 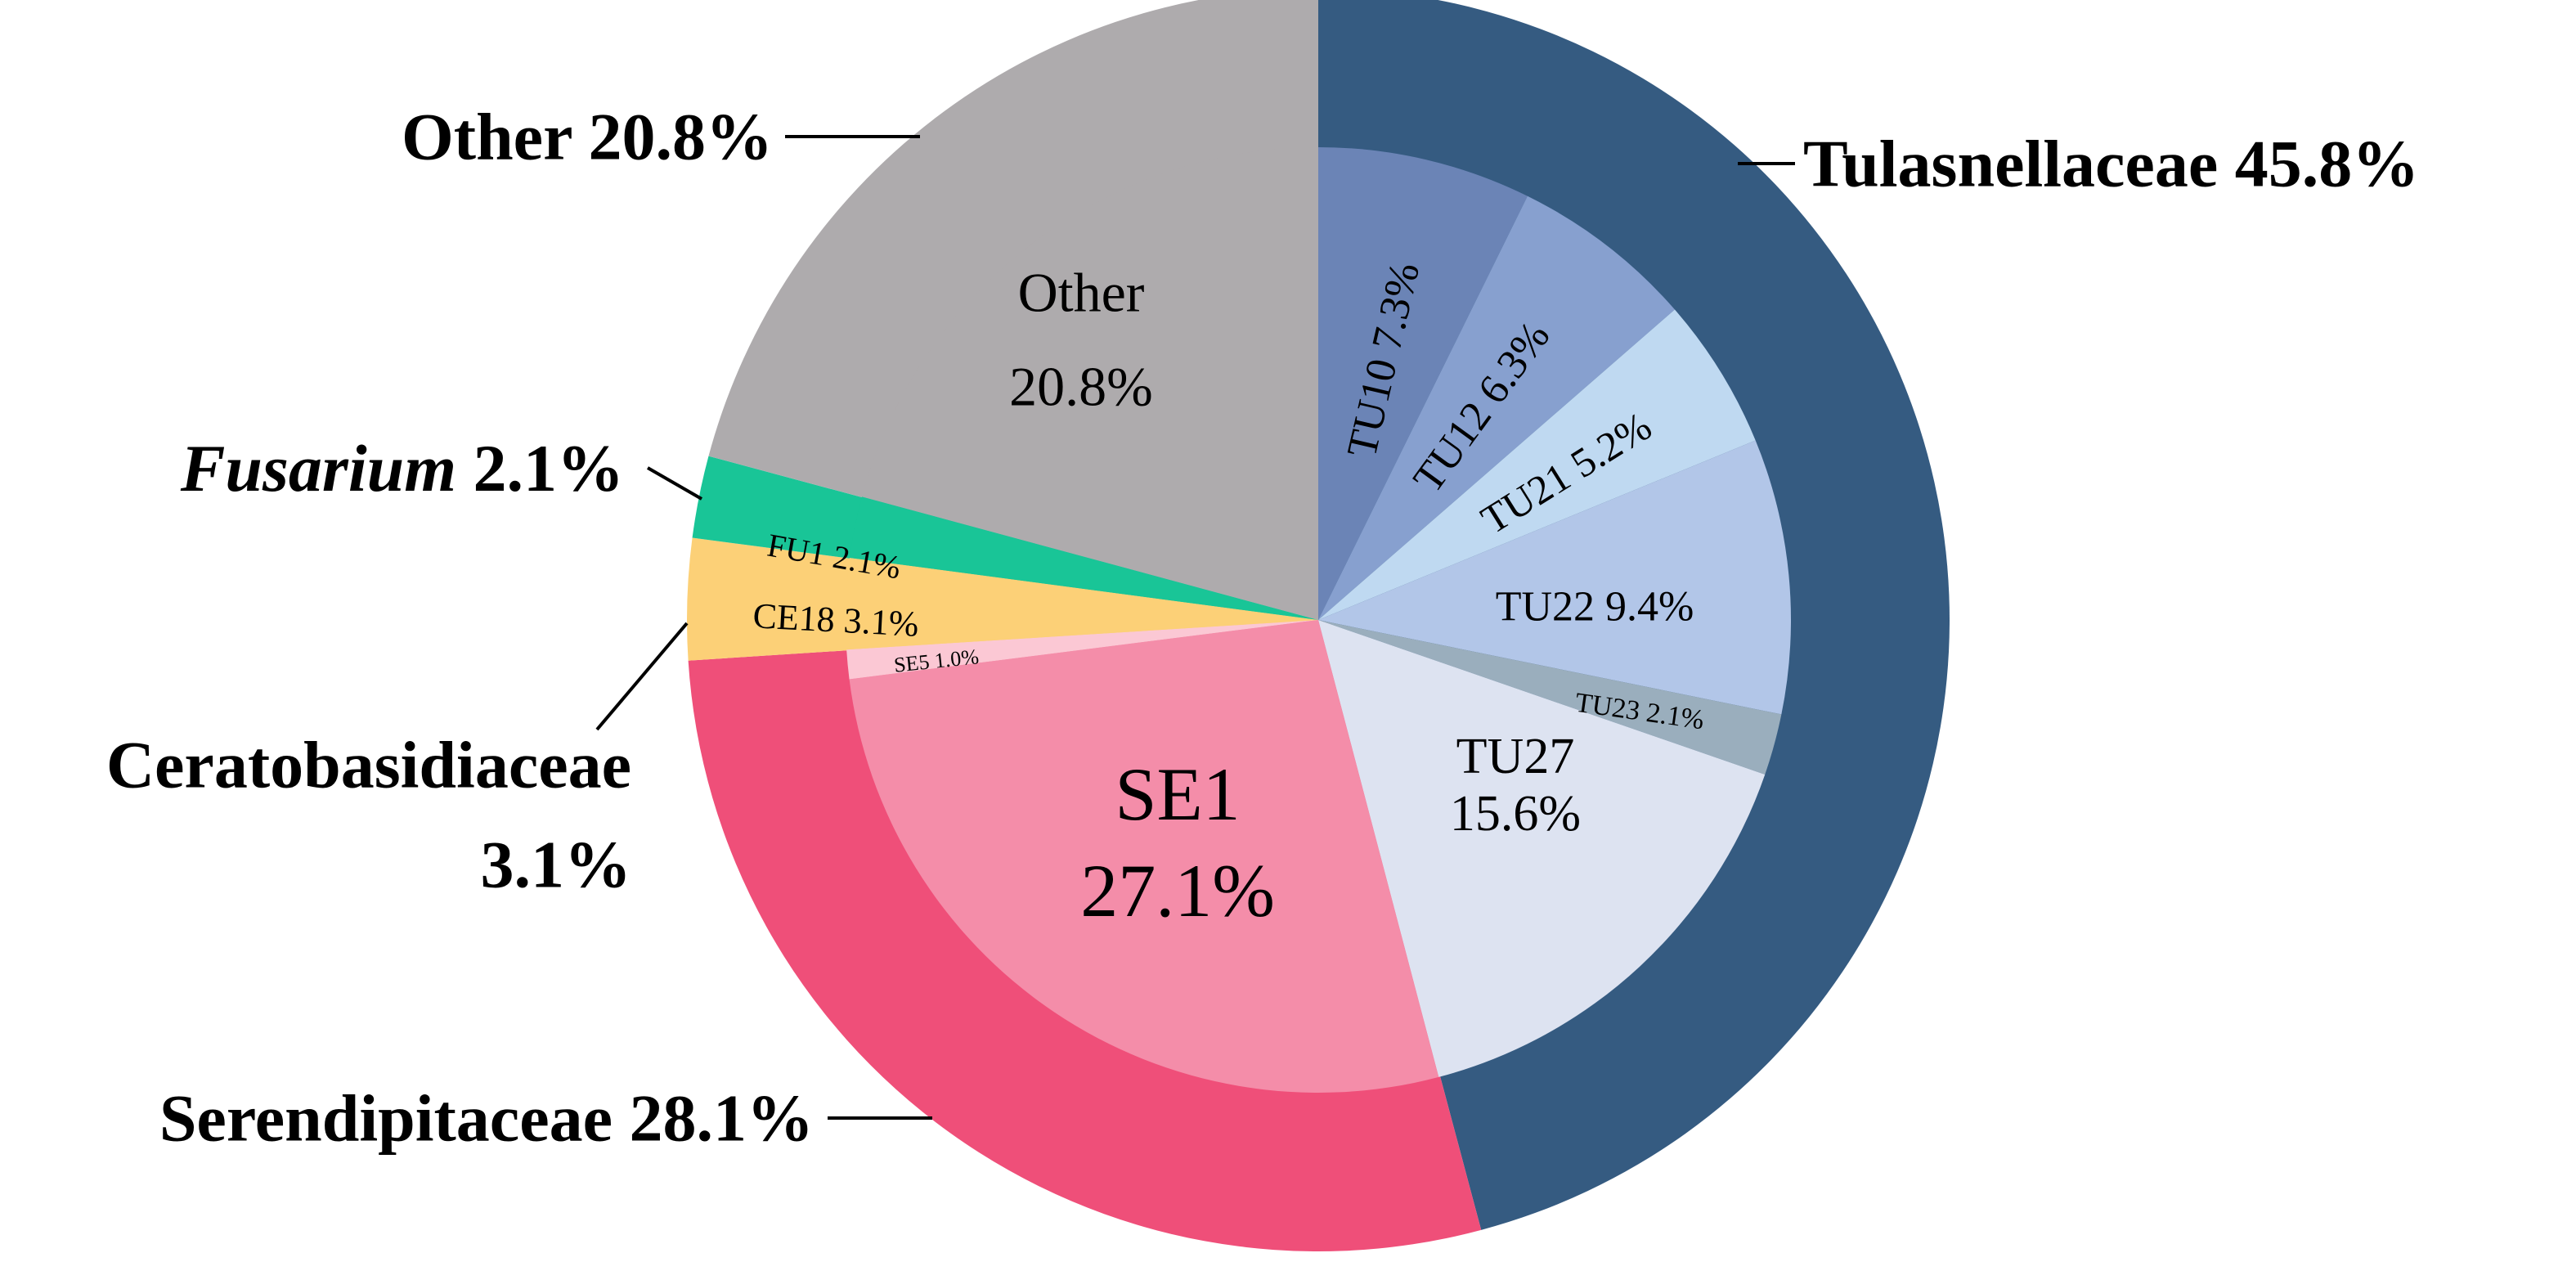 I want to click on inner-slice-se1, so click(x=1144, y=857).